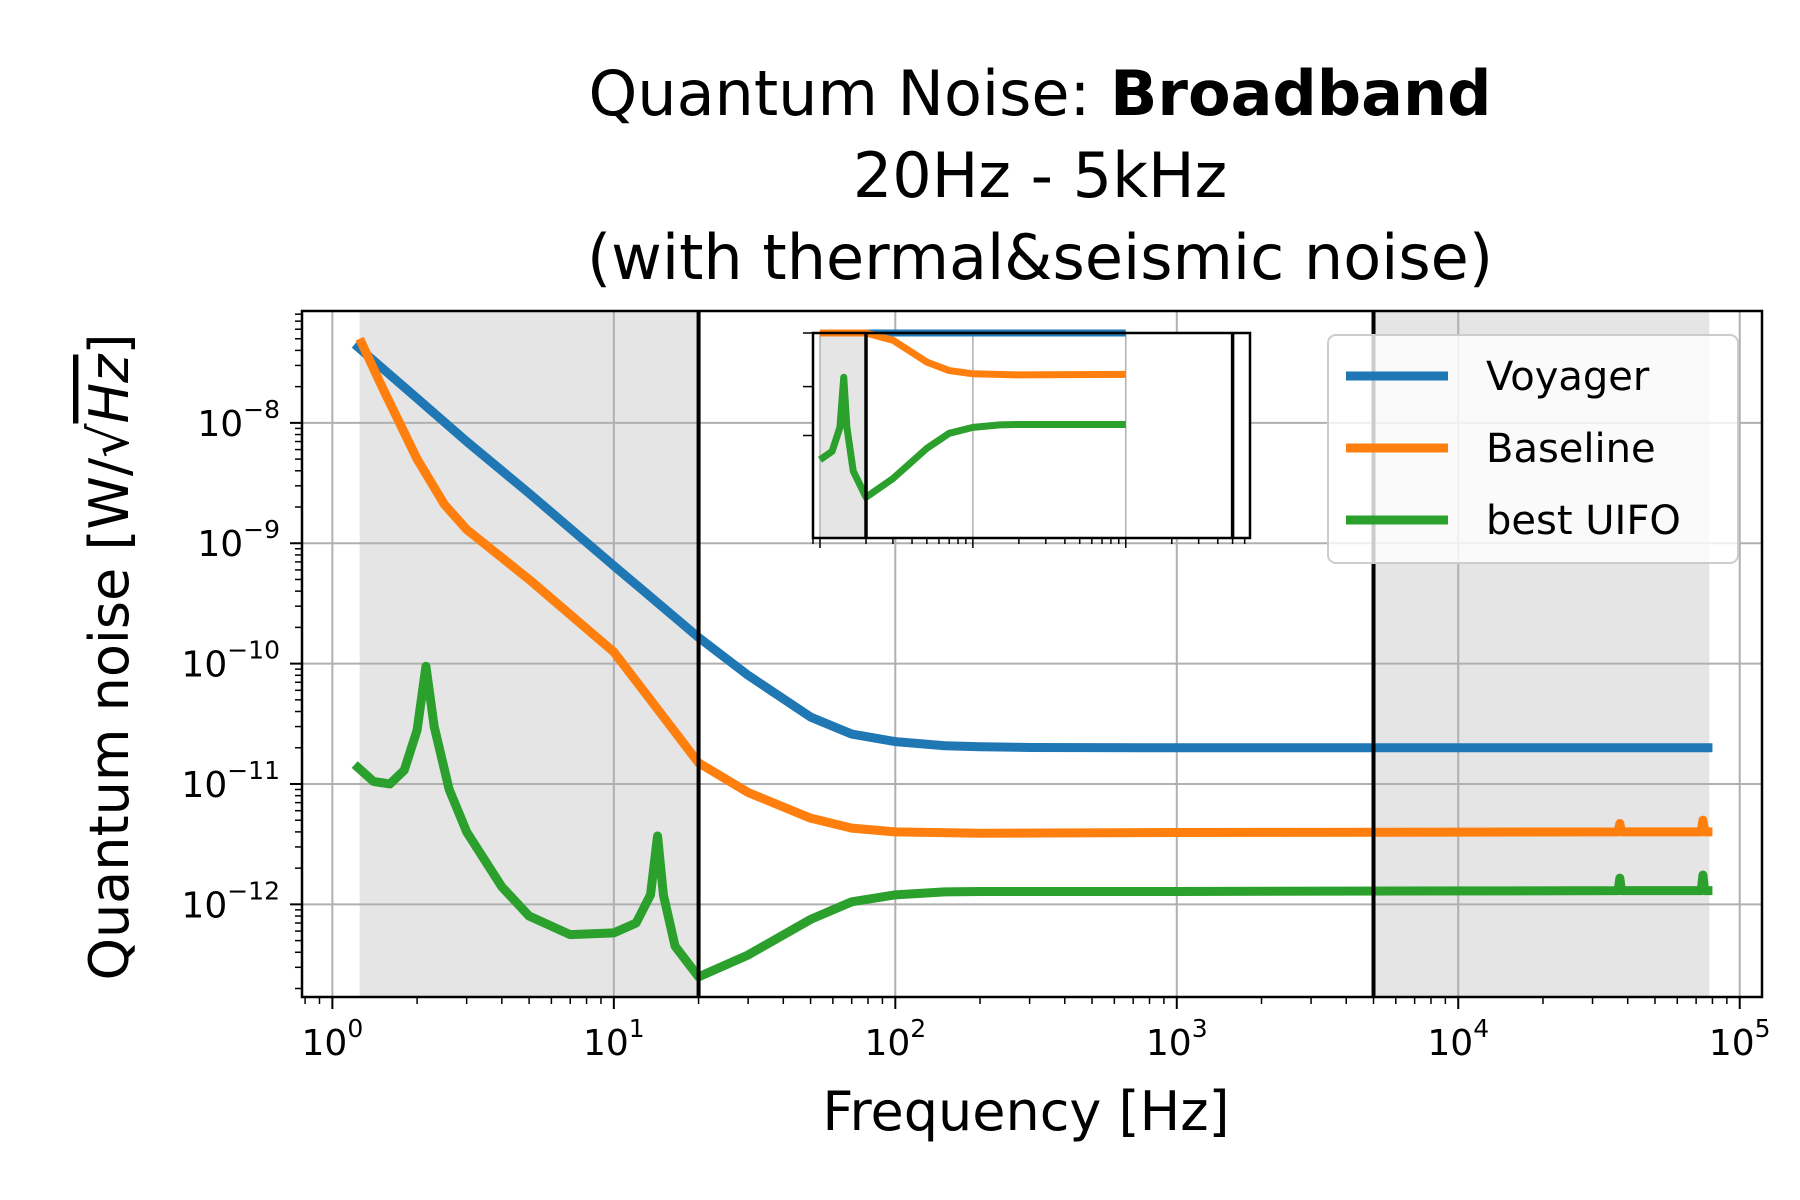  Describe the element at coordinates (1177, 1039) in the screenshot. I see `x-tick-label: 10³` at that location.